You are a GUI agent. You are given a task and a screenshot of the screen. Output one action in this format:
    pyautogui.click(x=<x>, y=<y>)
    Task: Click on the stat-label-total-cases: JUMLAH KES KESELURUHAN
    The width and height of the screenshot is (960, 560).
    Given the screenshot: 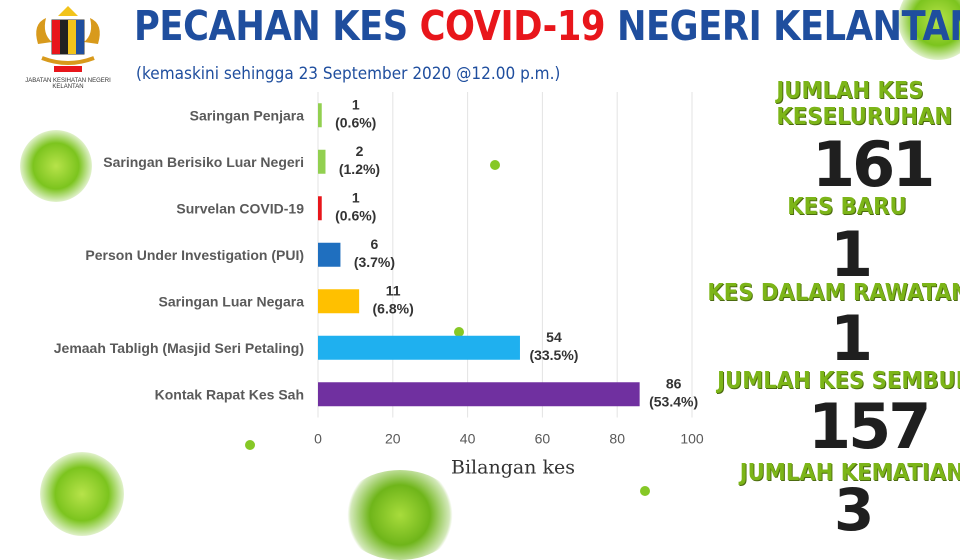 What is the action you would take?
    pyautogui.click(x=864, y=104)
    